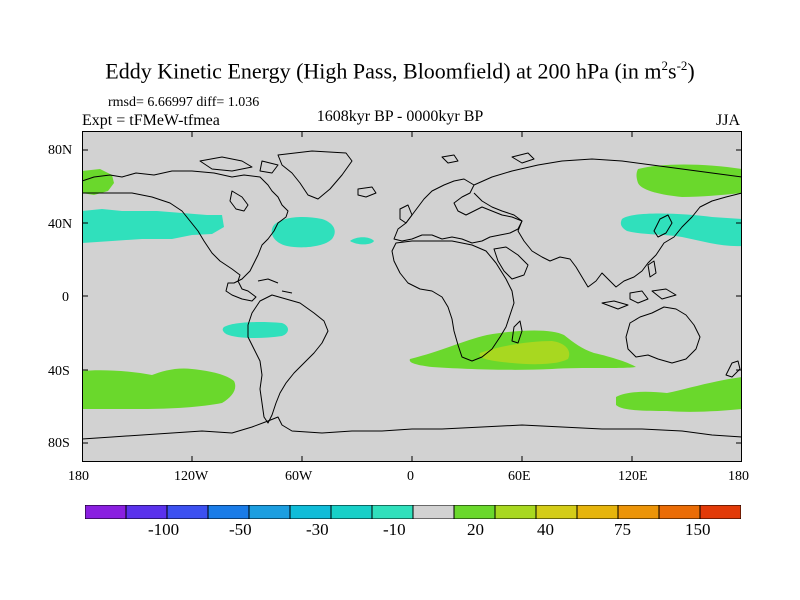  I want to click on north-pacific-green, so click(689, 180).